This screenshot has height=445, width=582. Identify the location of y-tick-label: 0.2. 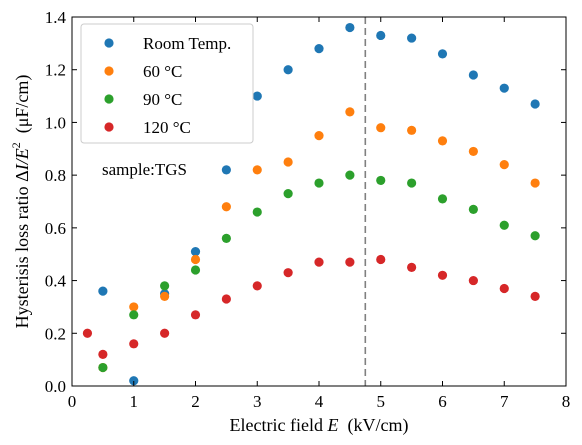
(55, 333).